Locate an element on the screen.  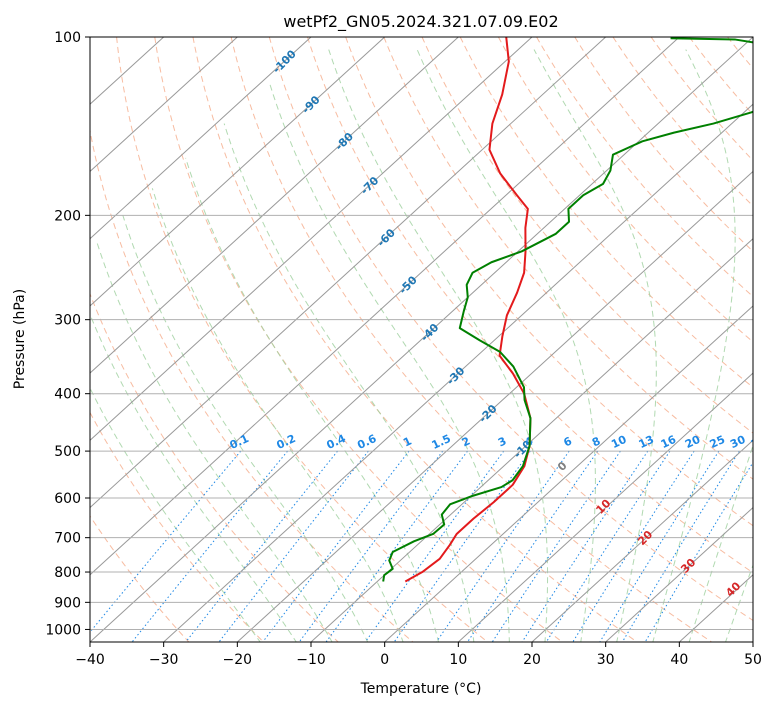
y-tick-label: 1000 is located at coordinates (63, 630).